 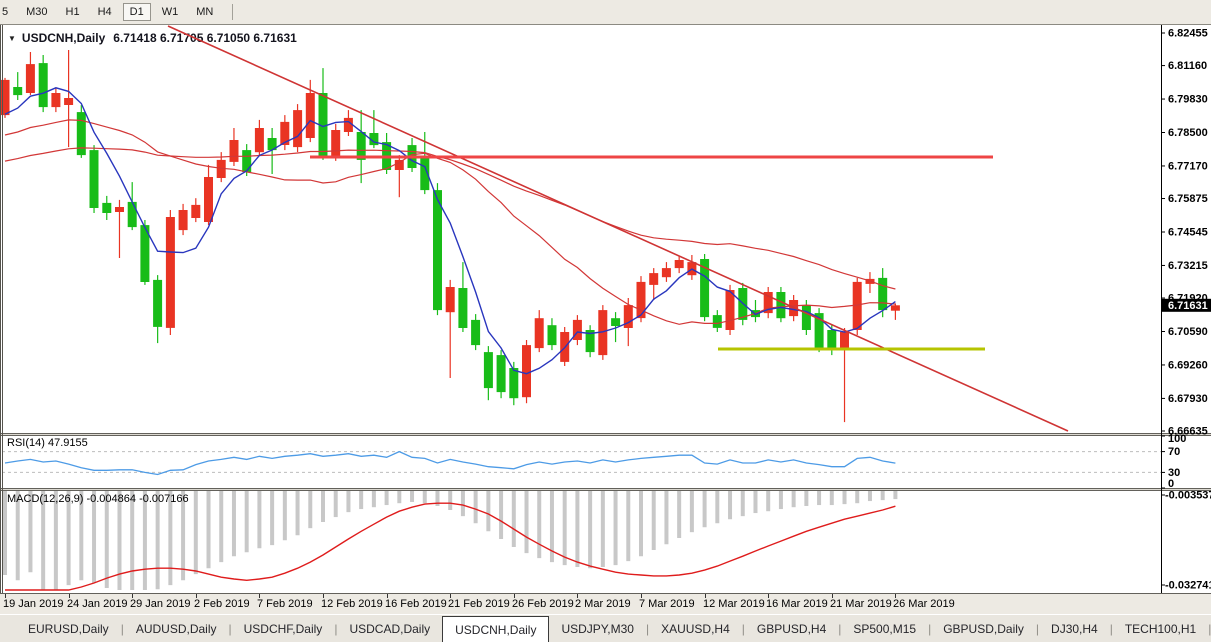 I want to click on price-tick-label: 6.78500, so click(x=1188, y=133).